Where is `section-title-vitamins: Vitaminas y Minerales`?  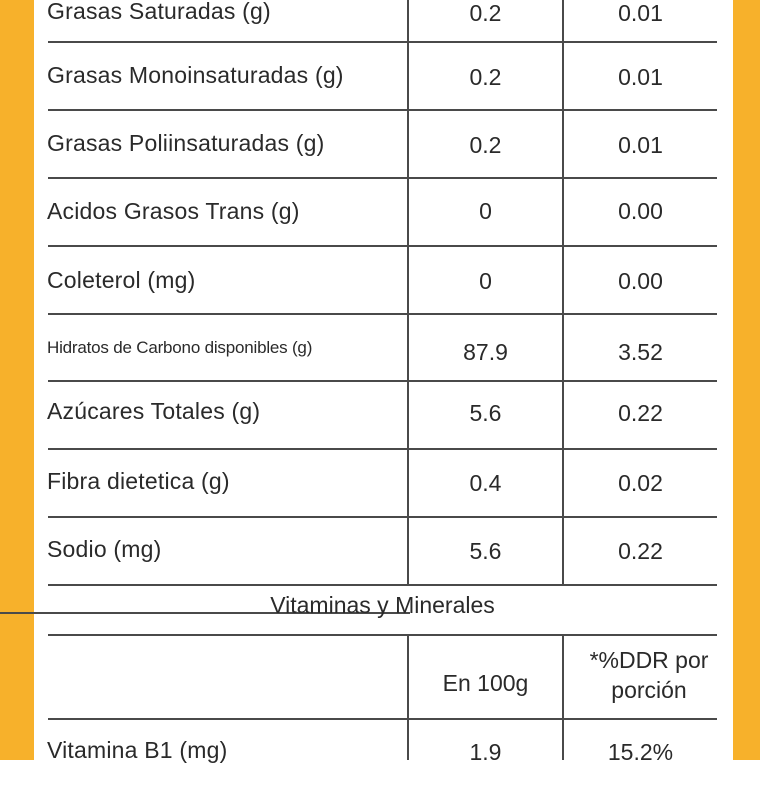
section-title-vitamins: Vitaminas y Minerales is located at coordinates (382, 605).